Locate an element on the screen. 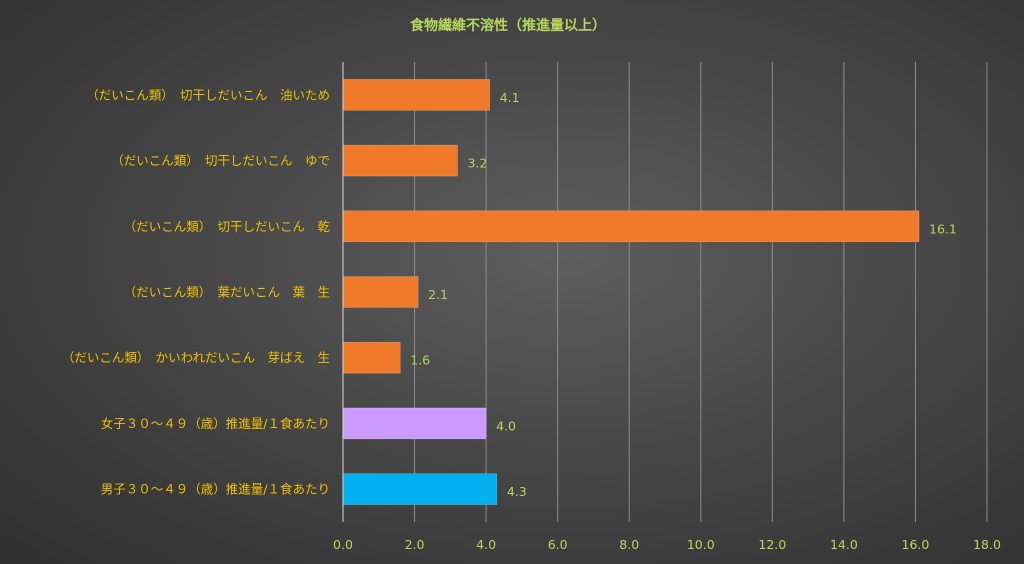 The image size is (1024, 564). category-label: （だいこん類） 切干しだいこん 乾 is located at coordinates (227, 226).